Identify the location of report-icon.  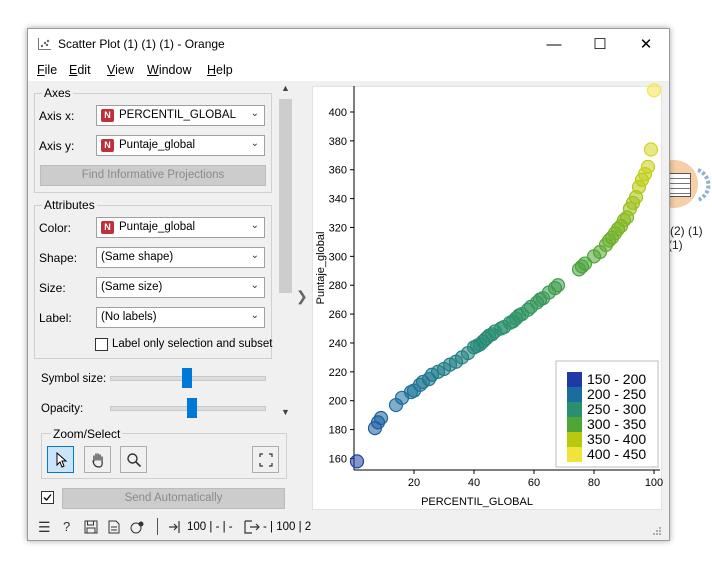
(114, 527).